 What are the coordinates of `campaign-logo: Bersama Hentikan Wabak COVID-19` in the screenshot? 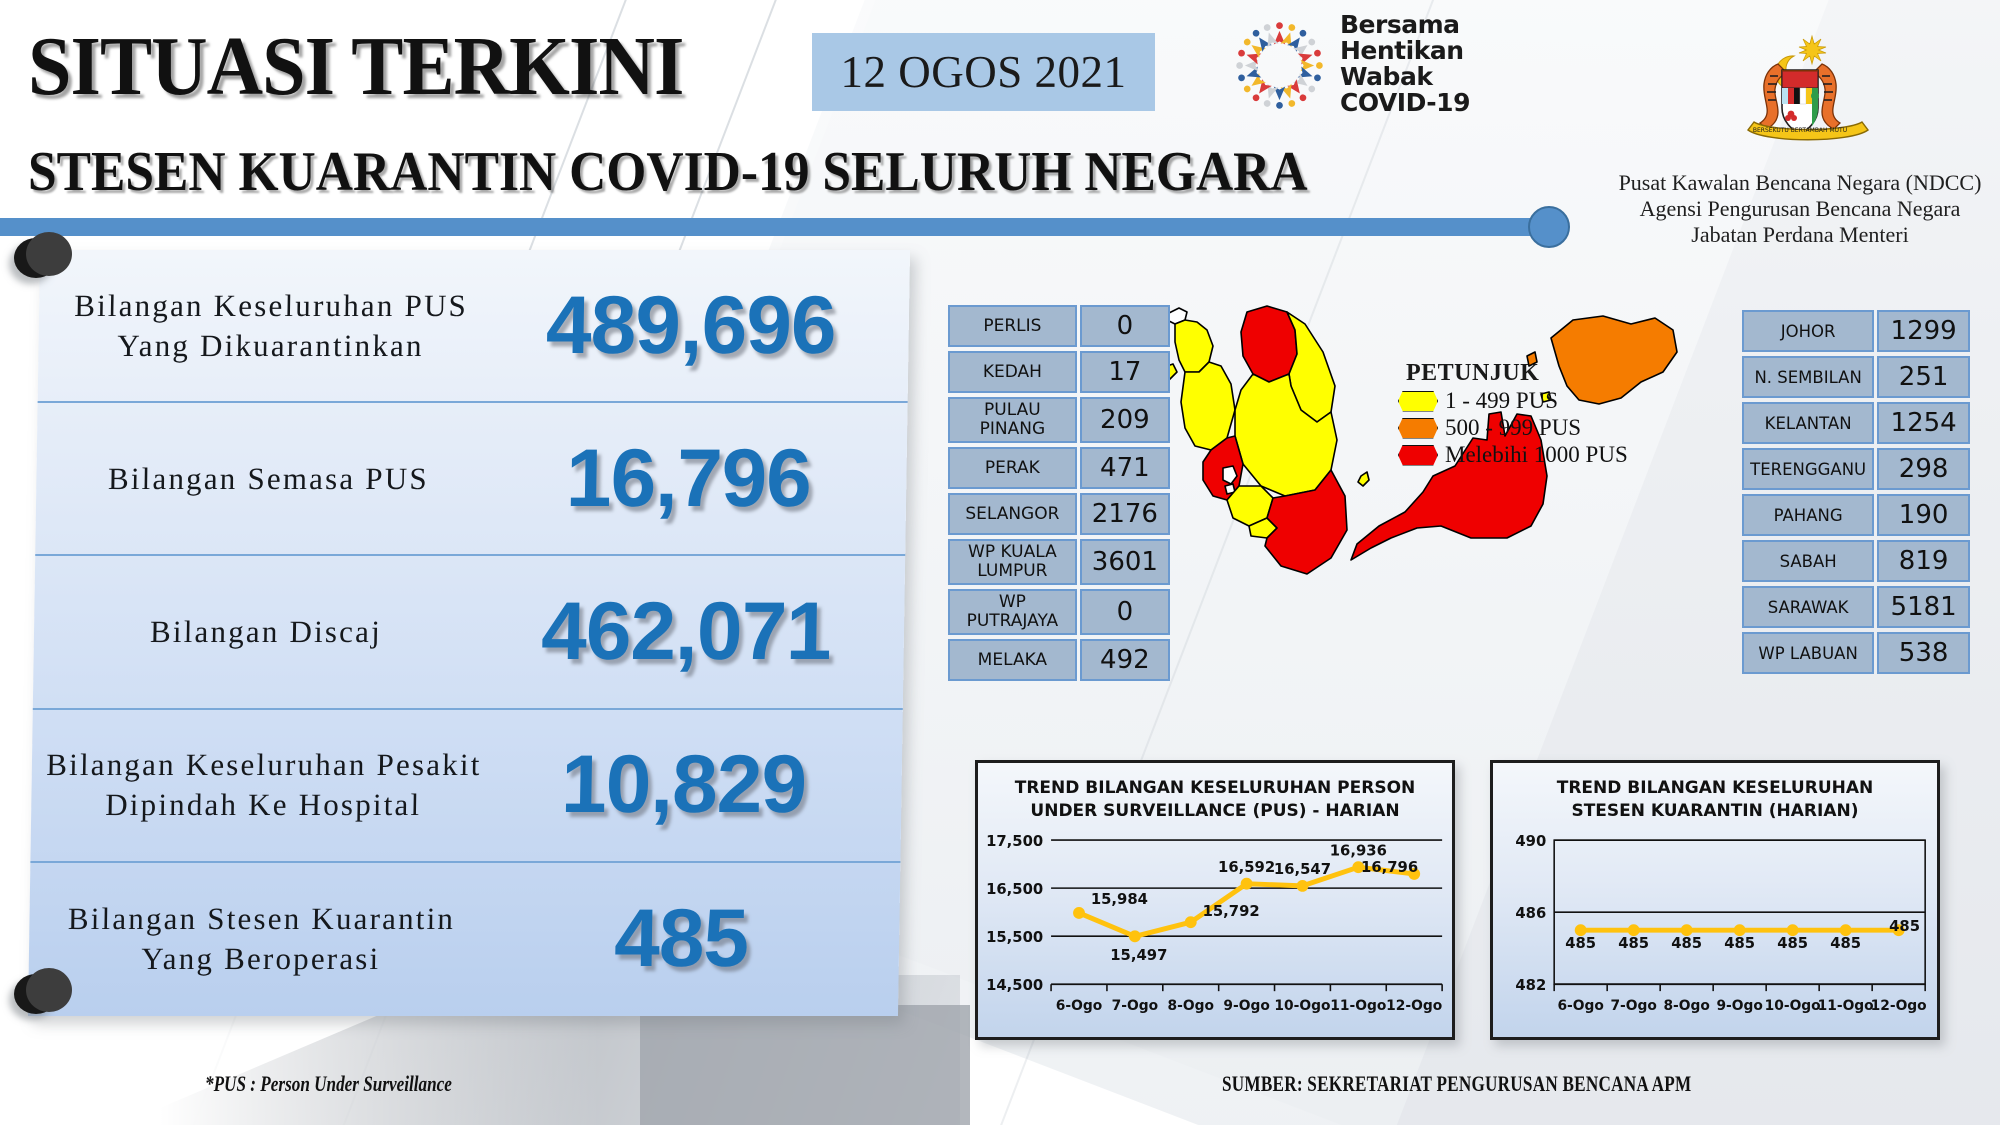 It's located at (1357, 65).